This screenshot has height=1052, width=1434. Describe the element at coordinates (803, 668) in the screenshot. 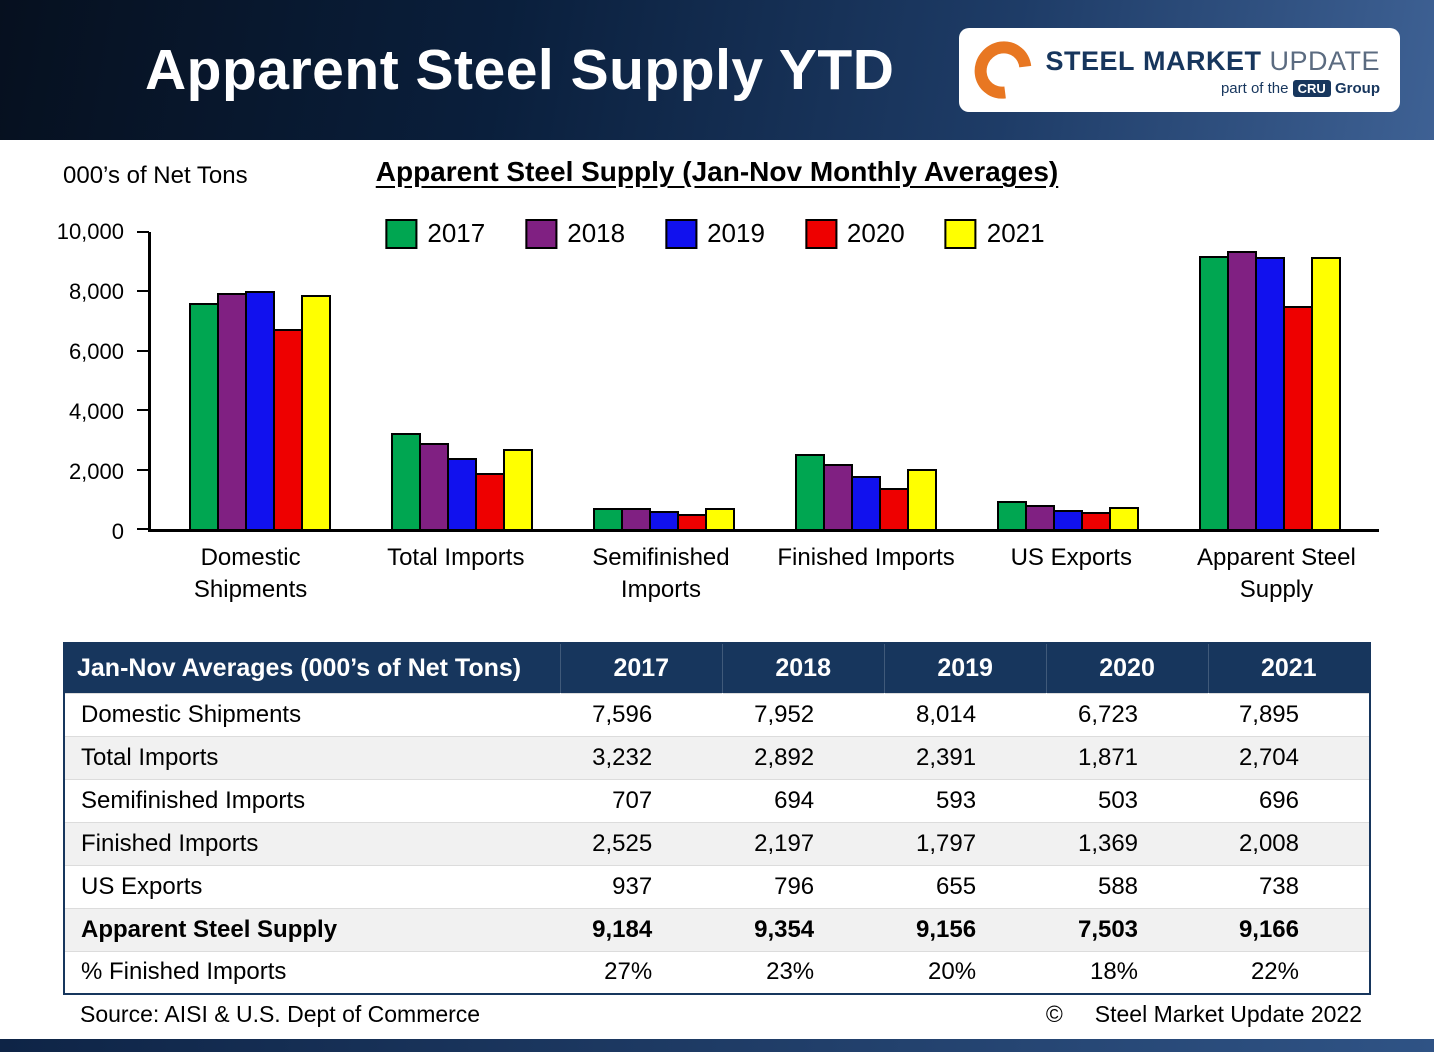

I see `table-column-2018: 2018` at that location.